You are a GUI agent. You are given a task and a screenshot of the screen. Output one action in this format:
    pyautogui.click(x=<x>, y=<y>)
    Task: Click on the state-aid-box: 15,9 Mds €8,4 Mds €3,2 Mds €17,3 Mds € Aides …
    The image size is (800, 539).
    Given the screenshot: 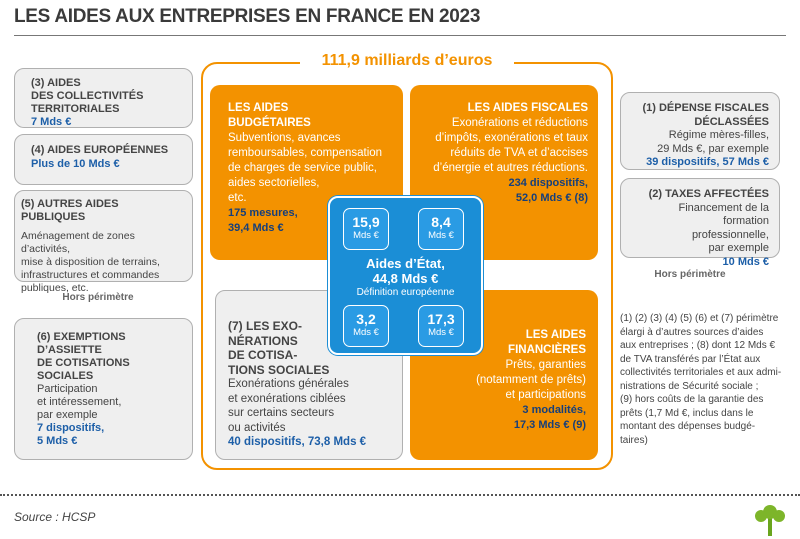 What is the action you would take?
    pyautogui.click(x=405, y=275)
    